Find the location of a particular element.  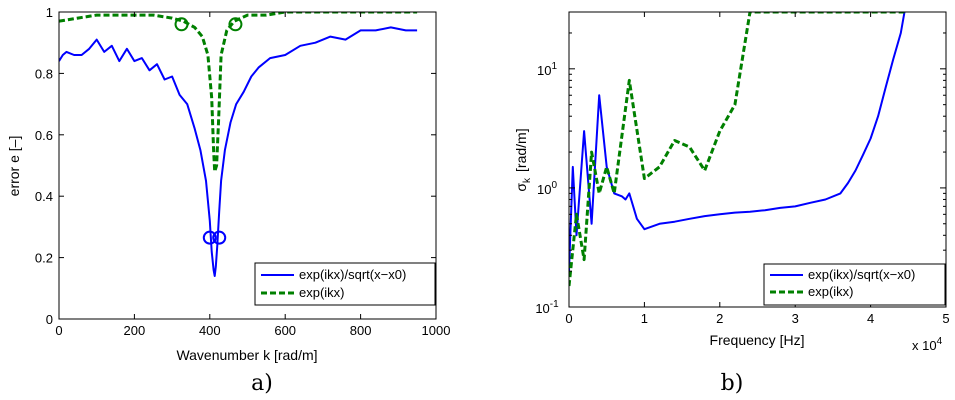

panel-b-x-tick-label: 5 is located at coordinates (945, 318).